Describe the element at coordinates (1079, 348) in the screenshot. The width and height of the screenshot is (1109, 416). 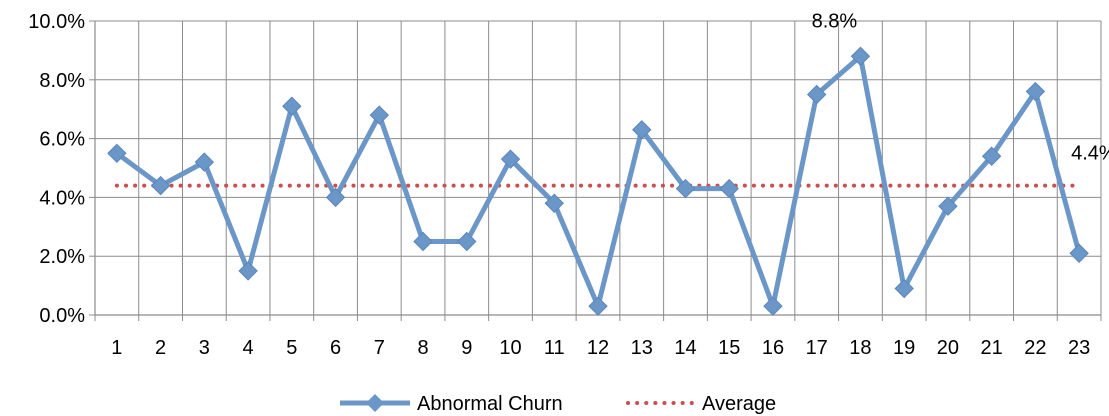
I see `x-tick-label: 23` at that location.